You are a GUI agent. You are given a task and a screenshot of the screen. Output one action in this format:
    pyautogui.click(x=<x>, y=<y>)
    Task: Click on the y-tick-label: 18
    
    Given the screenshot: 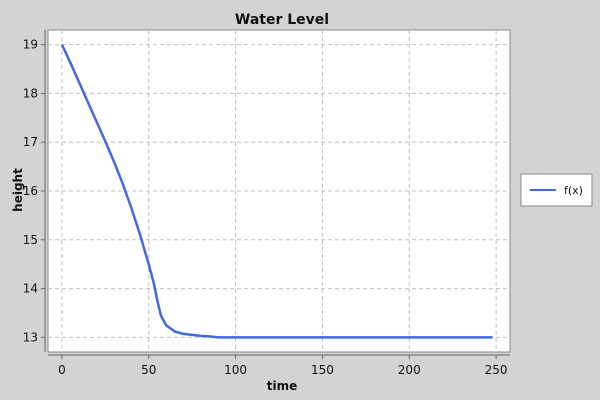 What is the action you would take?
    pyautogui.click(x=30, y=93)
    